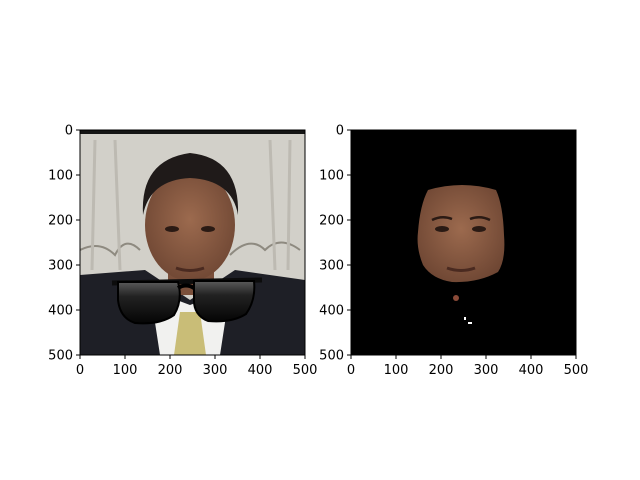 Image resolution: width=640 pixels, height=480 pixels. I want to click on left-x-tick-label: 300, so click(215, 370).